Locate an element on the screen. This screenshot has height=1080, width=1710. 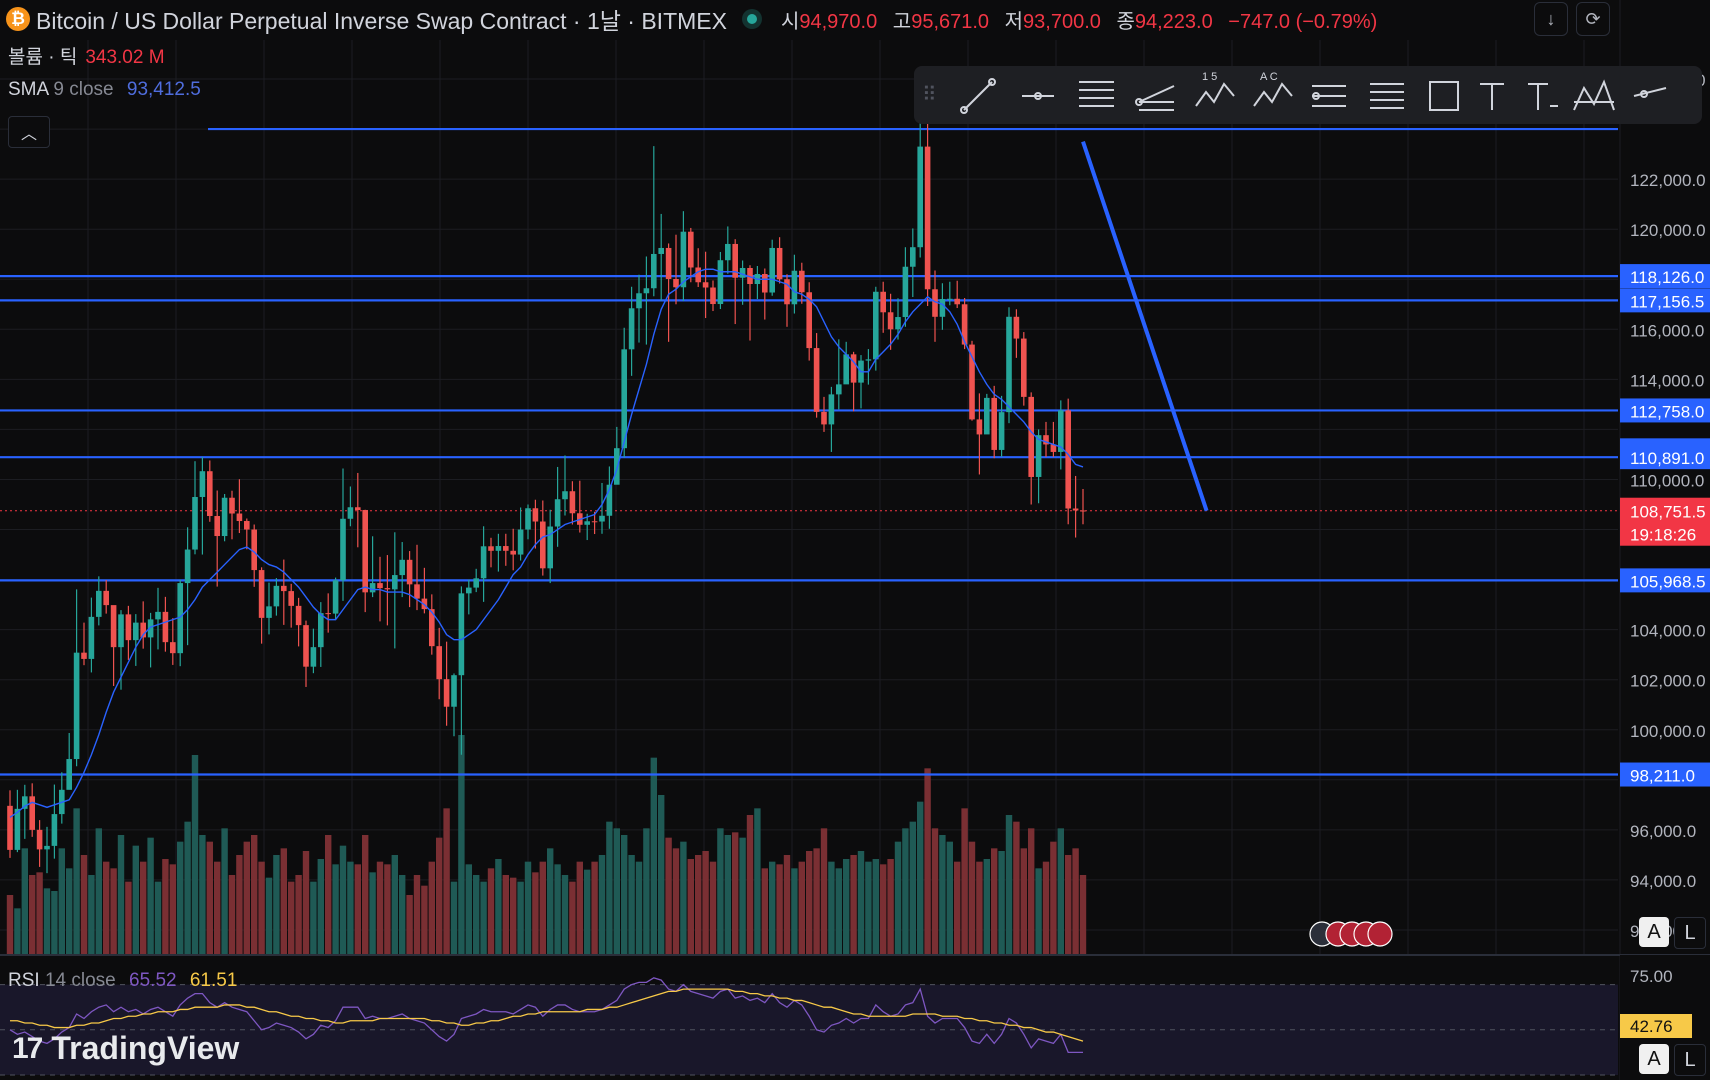
arrow-icon is located at coordinates (1650, 92).